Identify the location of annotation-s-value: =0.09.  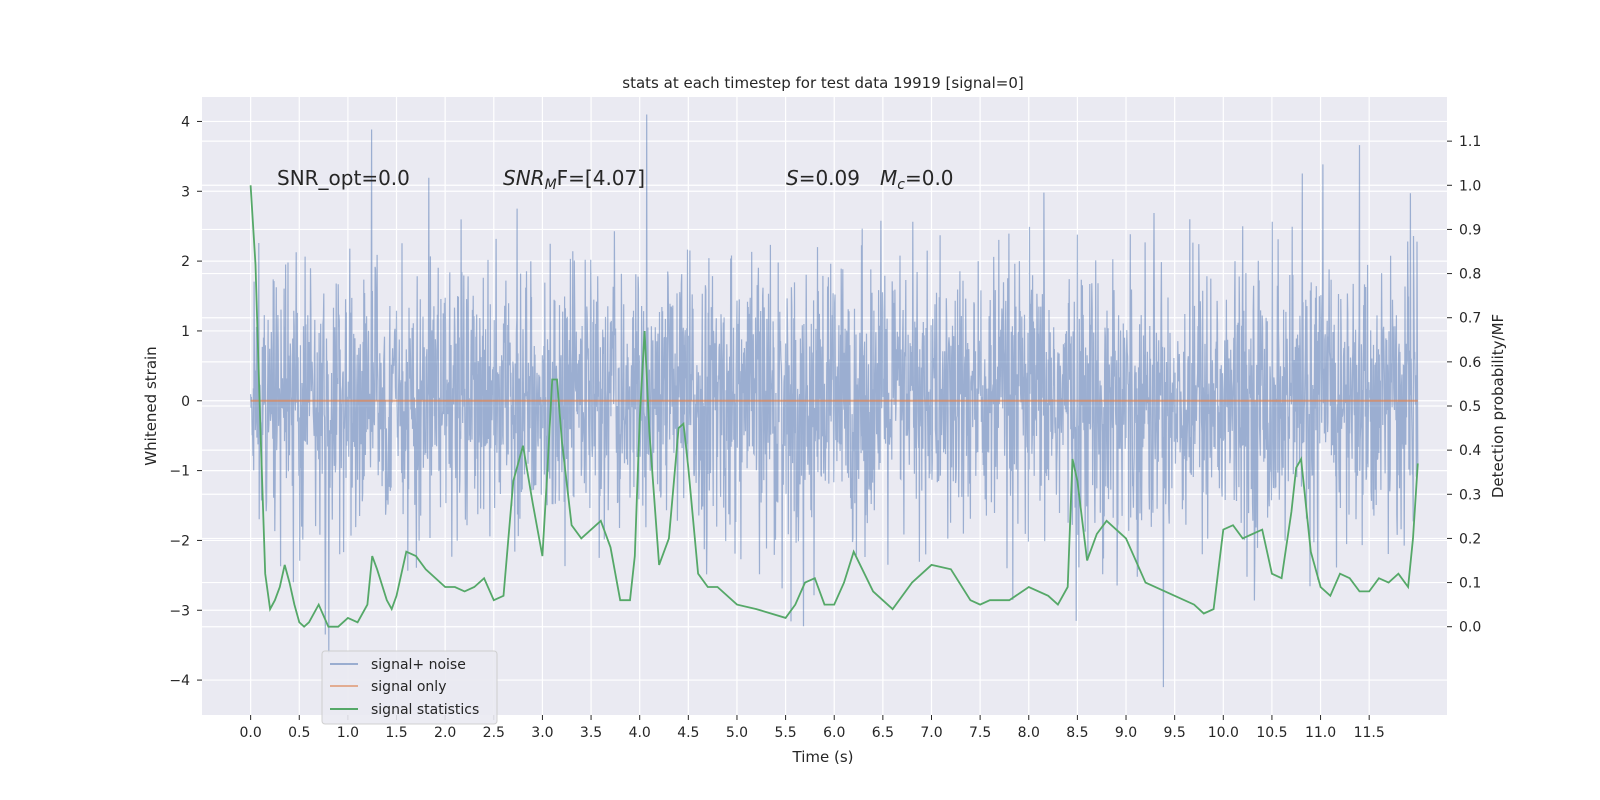
(829, 178).